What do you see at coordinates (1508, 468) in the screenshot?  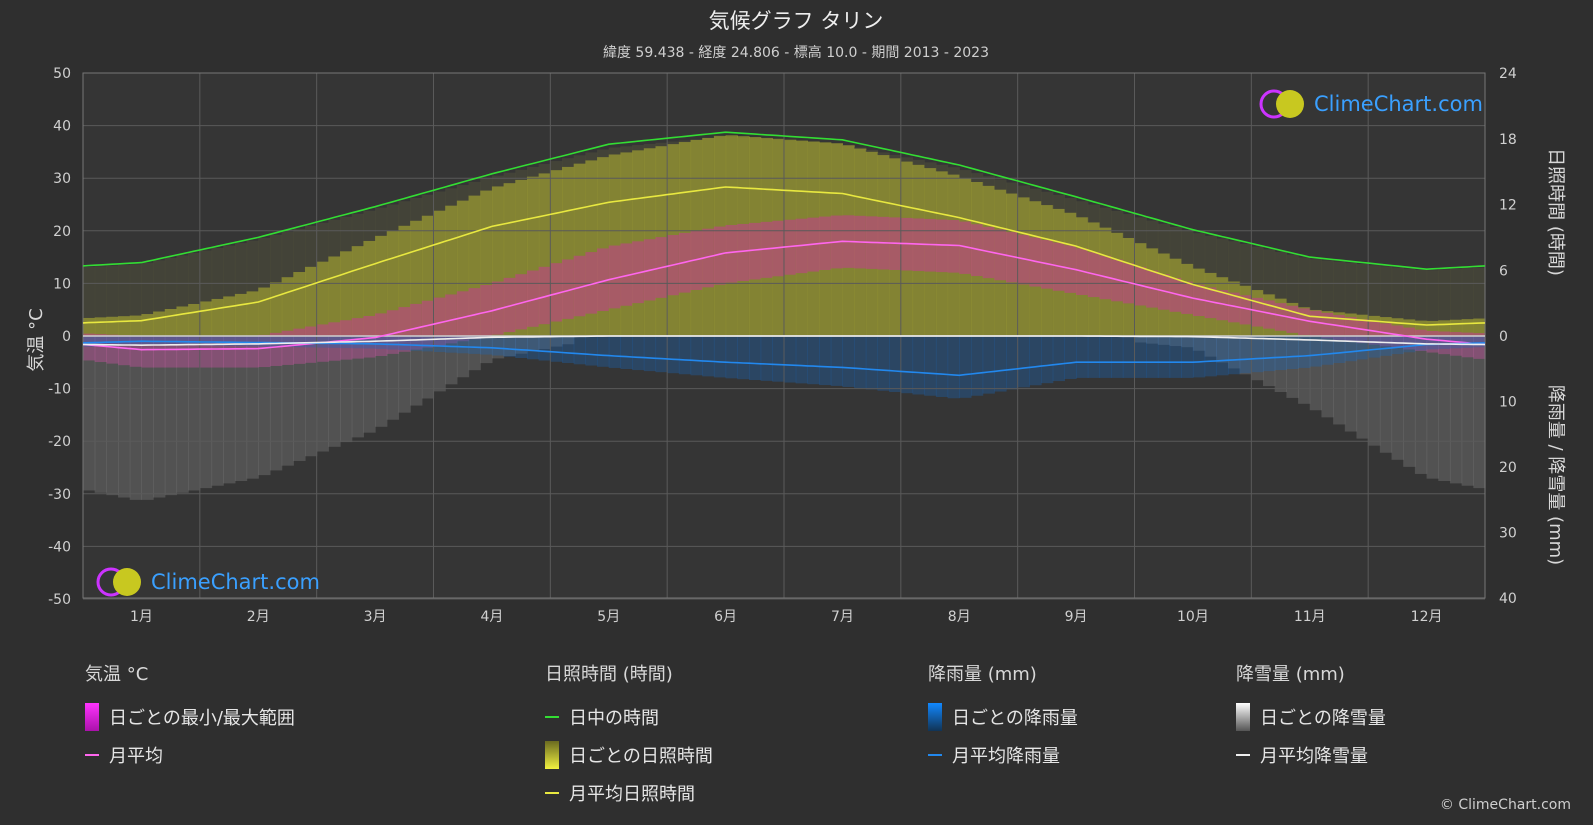 I see `right-tick-label-precip: 20` at bounding box center [1508, 468].